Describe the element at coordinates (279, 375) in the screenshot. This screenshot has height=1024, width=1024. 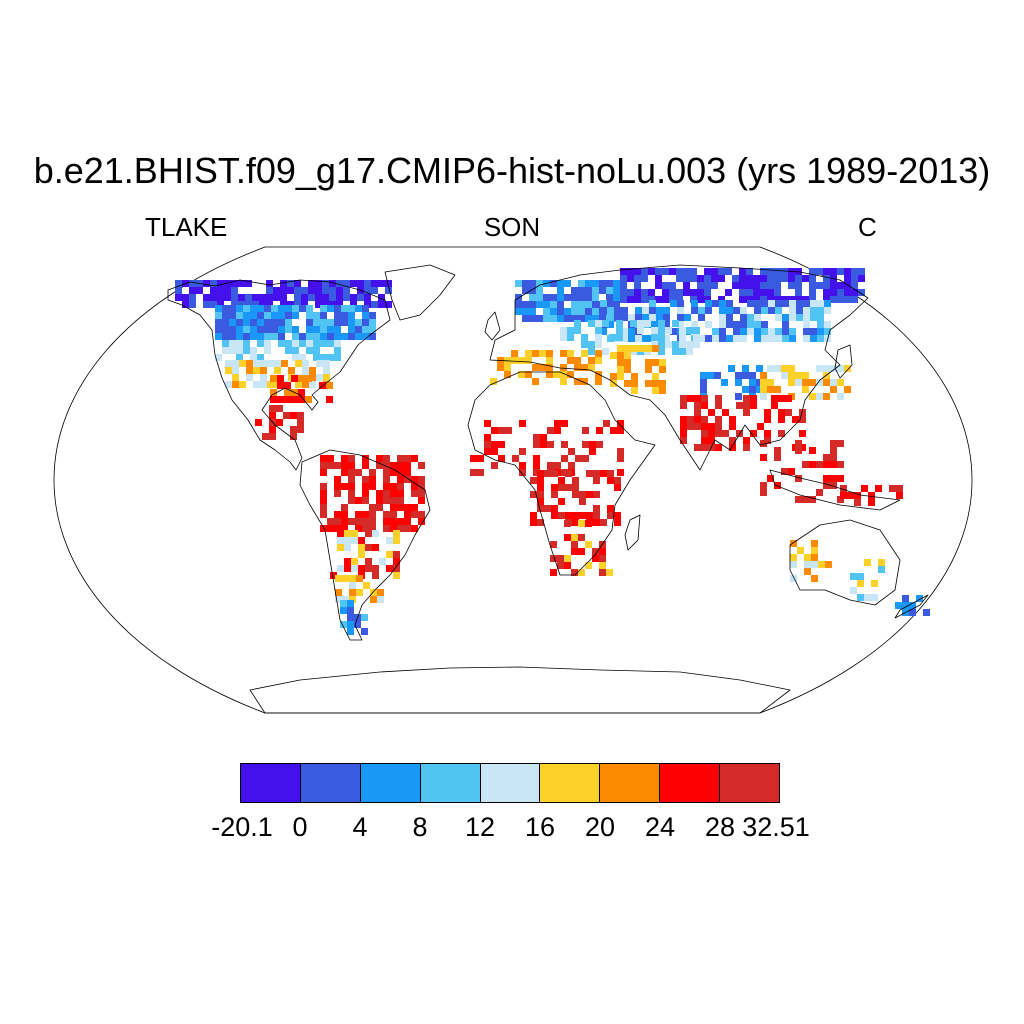
I see `coastline-north-america` at that location.